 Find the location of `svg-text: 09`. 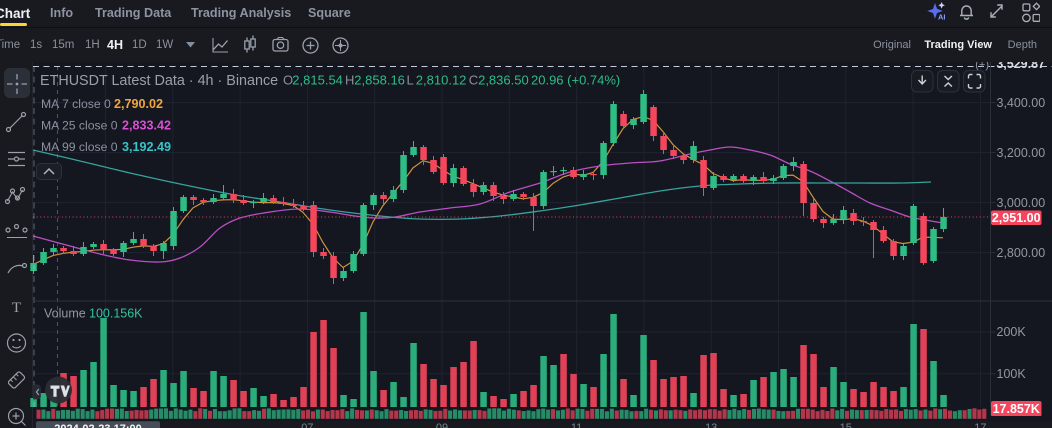

svg-text: 09 is located at coordinates (442, 425).